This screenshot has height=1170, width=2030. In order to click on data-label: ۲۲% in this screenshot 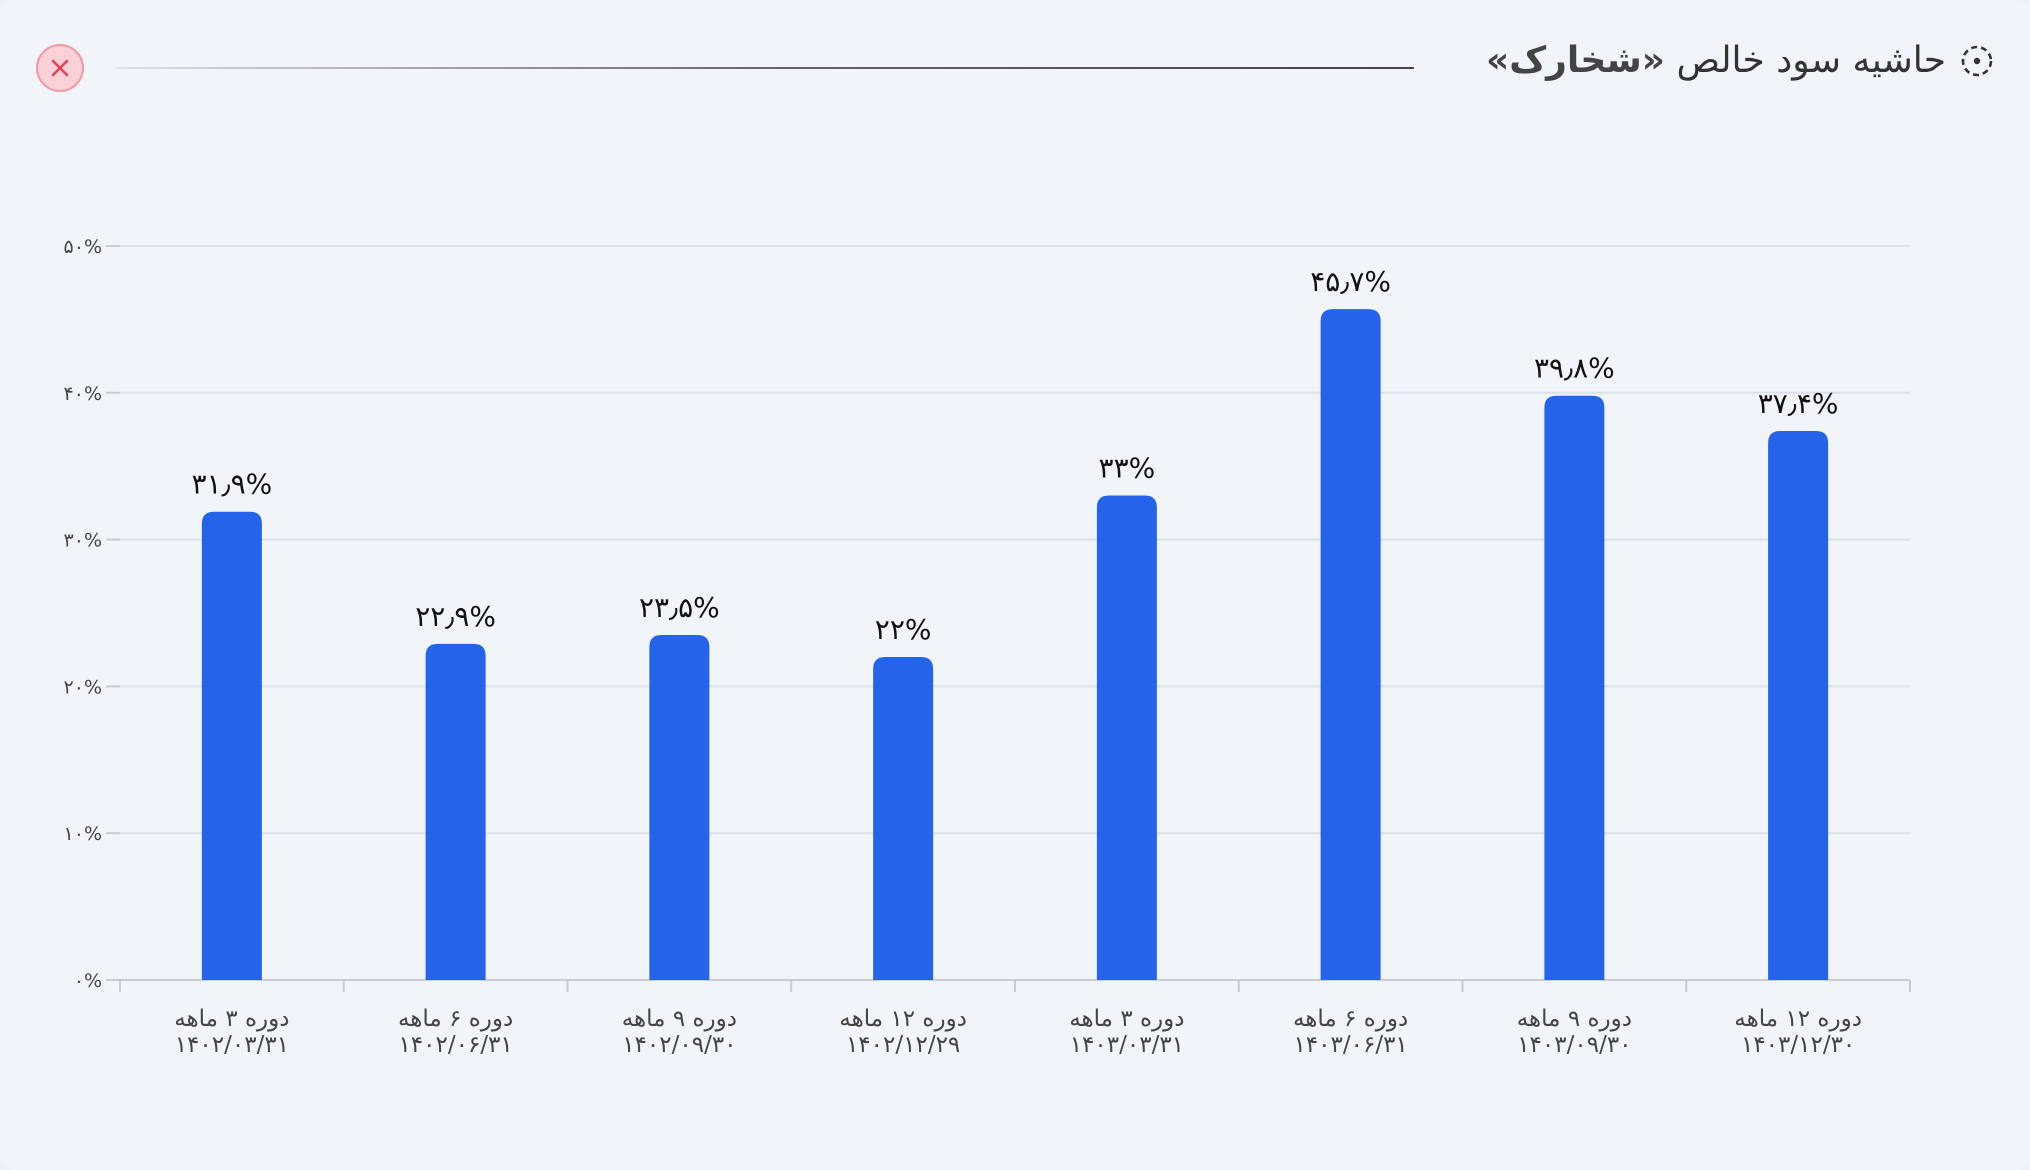, I will do `click(903, 629)`.